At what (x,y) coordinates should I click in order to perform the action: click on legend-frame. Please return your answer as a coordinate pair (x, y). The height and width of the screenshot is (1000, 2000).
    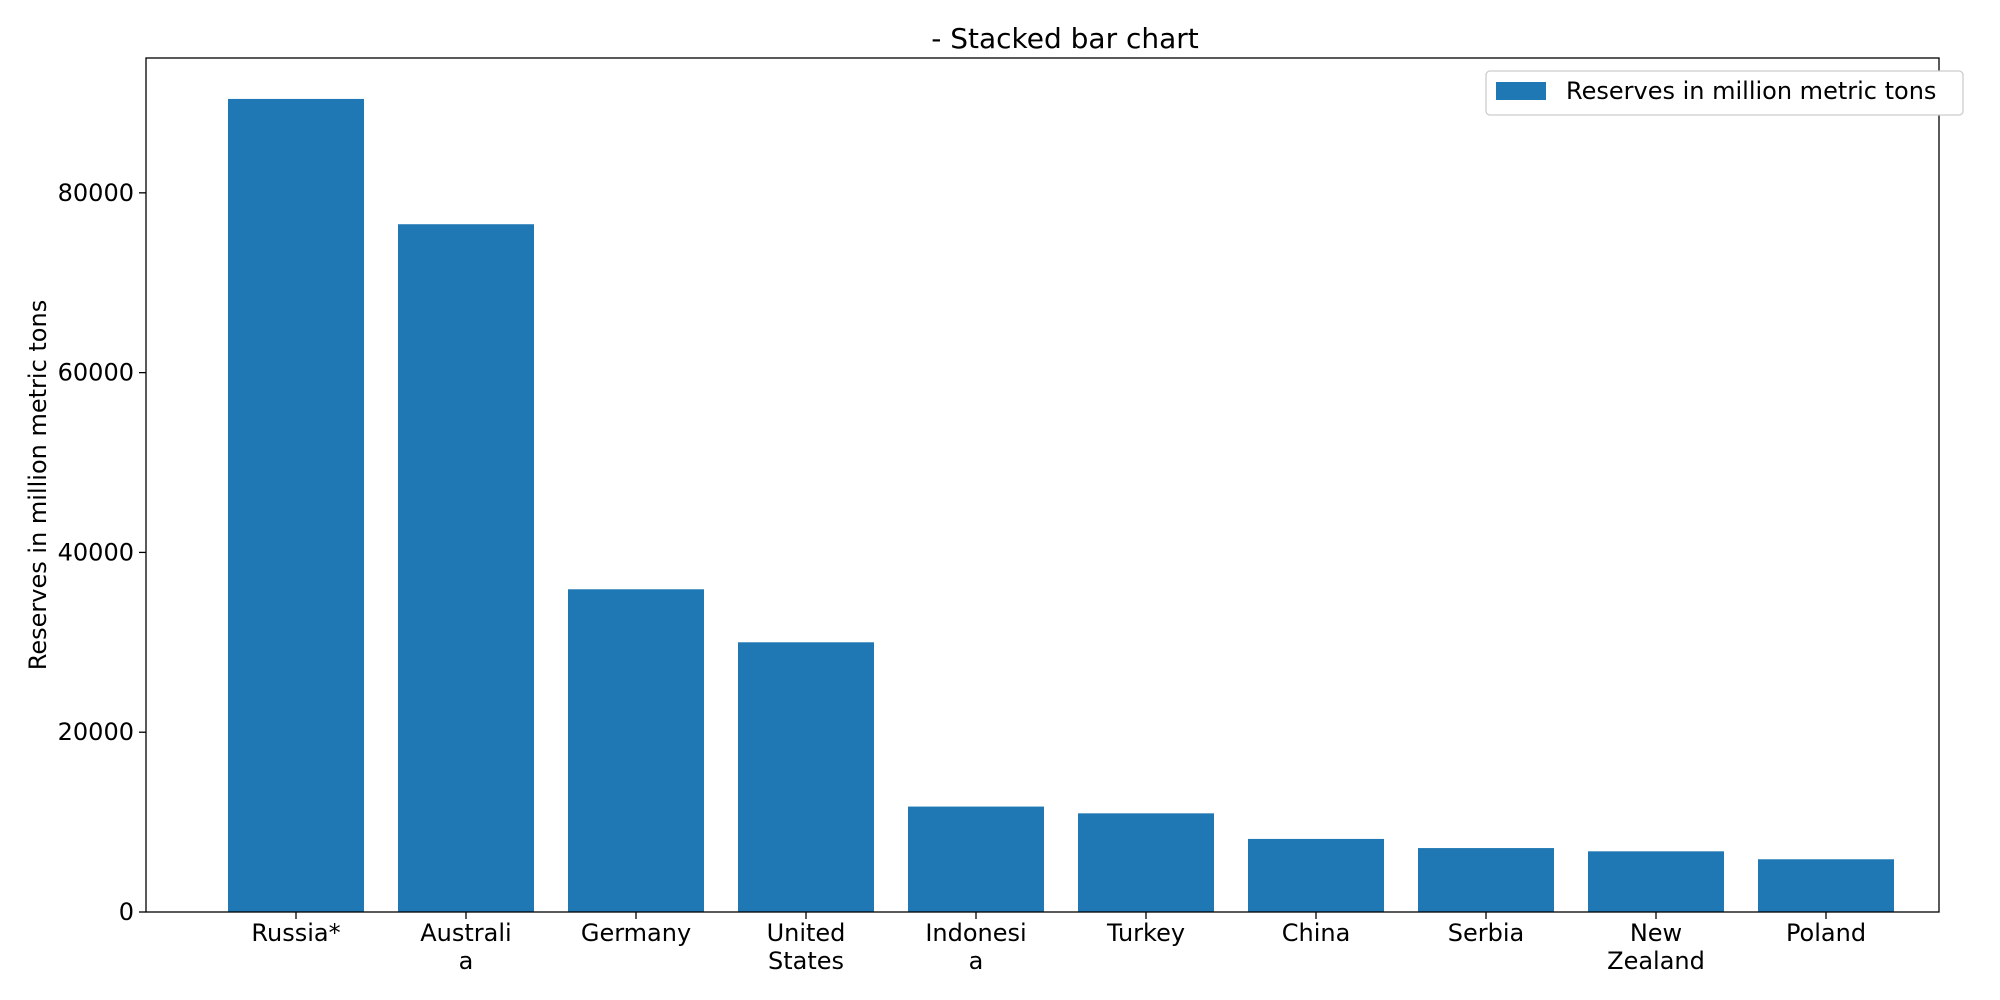
    Looking at the image, I should click on (1724, 93).